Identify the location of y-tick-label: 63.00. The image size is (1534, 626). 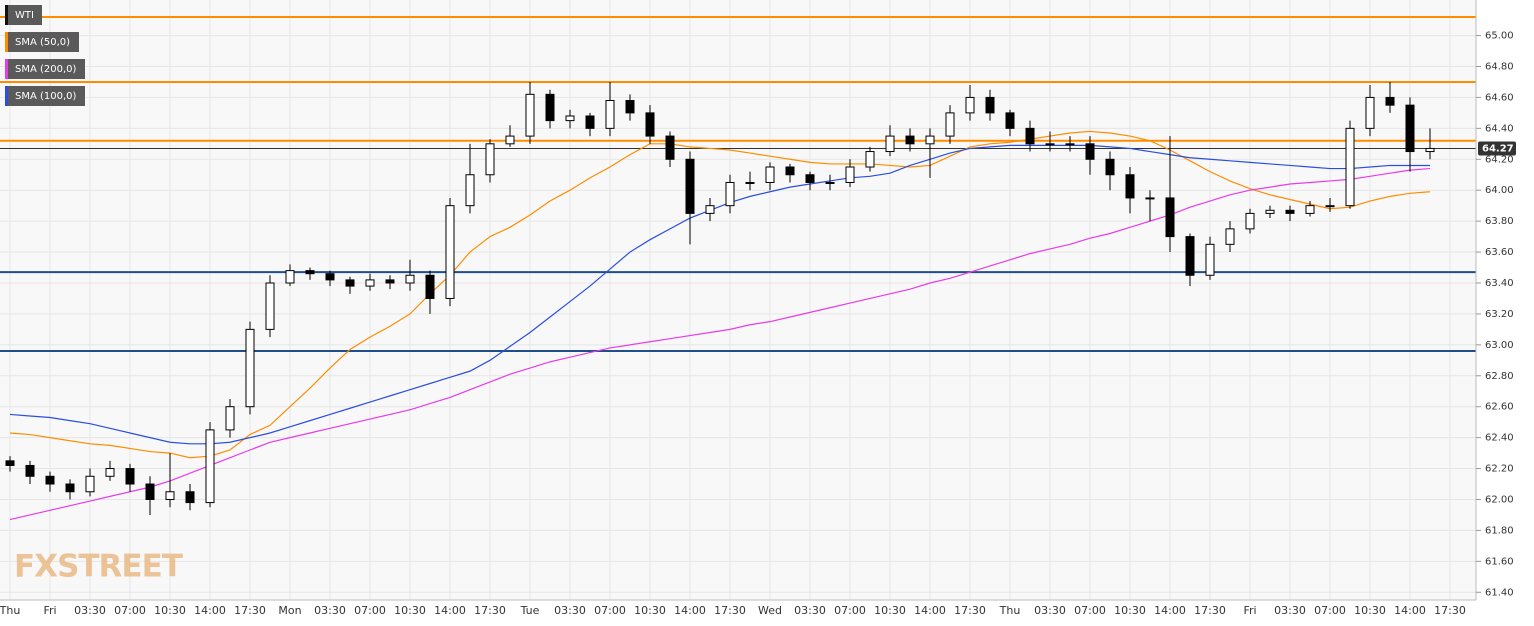
(1499, 345).